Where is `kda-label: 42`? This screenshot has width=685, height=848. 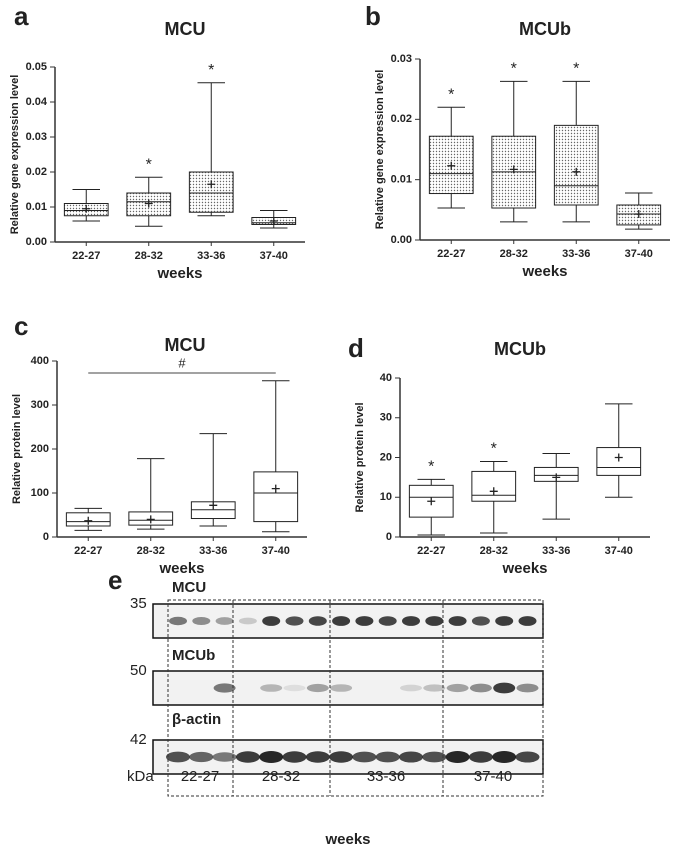 kda-label: 42 is located at coordinates (138, 739).